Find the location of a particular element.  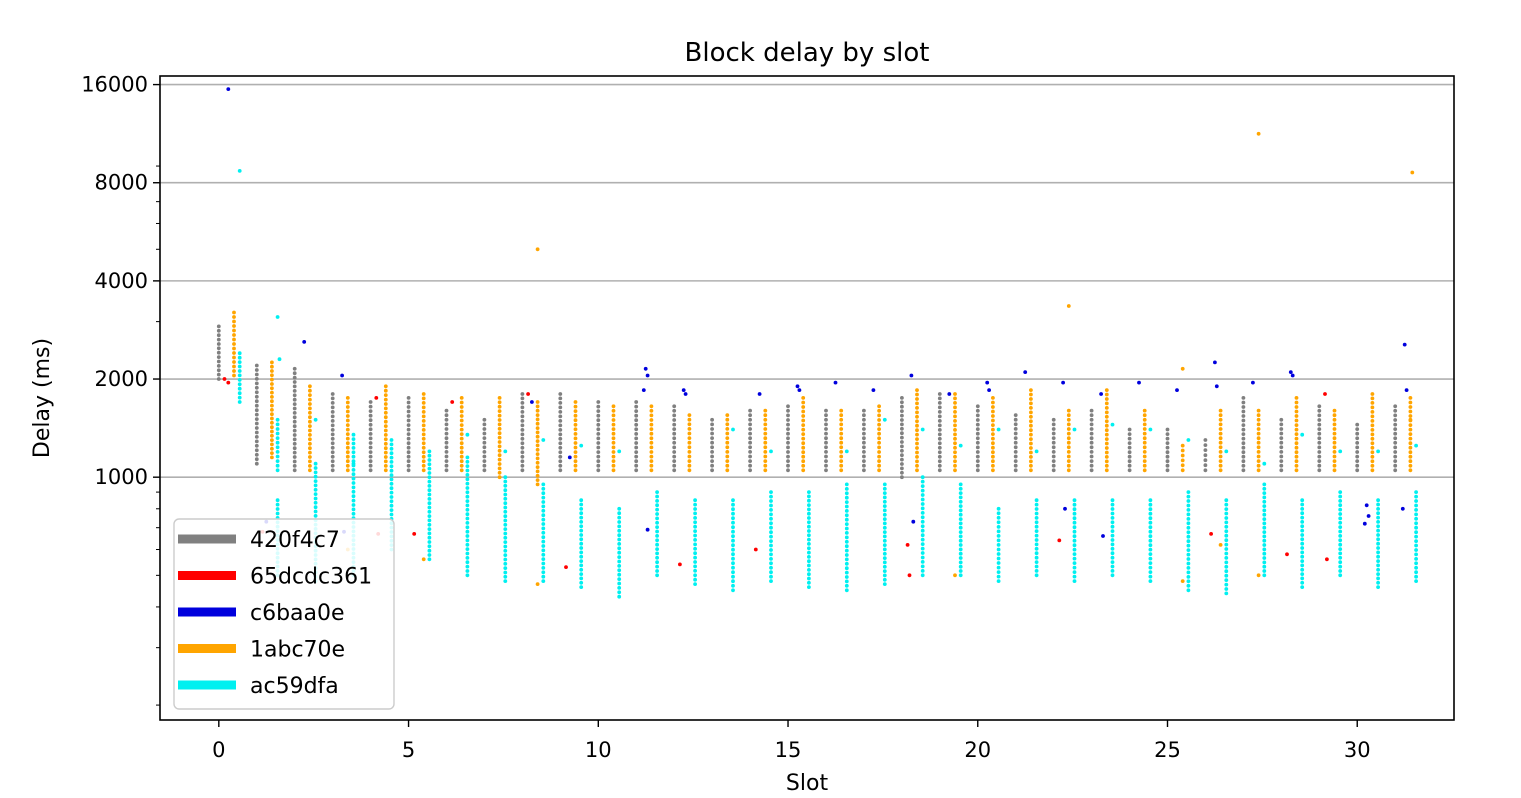

y-tick-label: 1000 is located at coordinates (121, 477).